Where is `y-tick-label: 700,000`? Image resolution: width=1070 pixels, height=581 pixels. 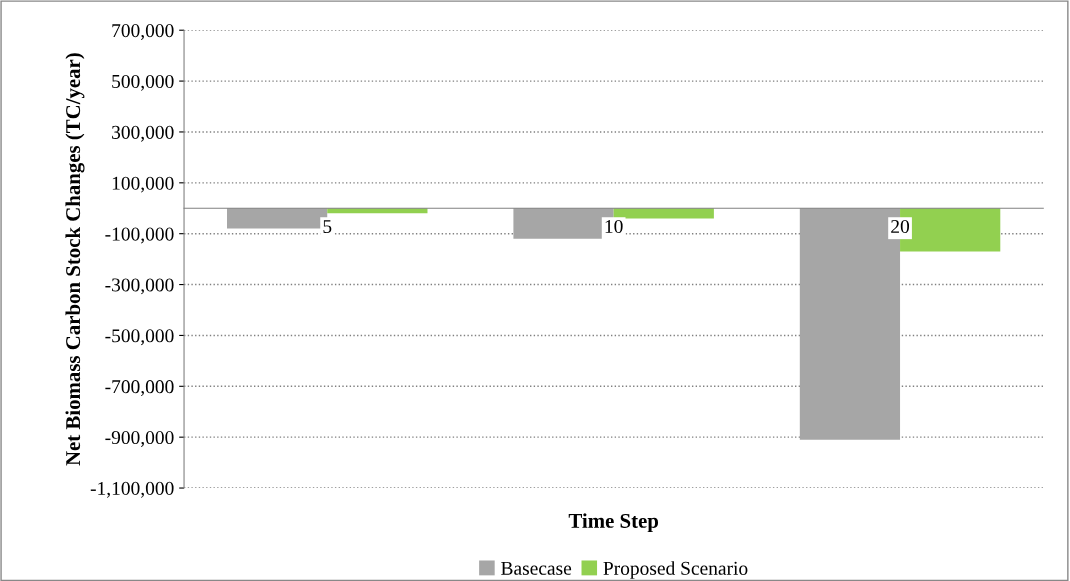 y-tick-label: 700,000 is located at coordinates (143, 32).